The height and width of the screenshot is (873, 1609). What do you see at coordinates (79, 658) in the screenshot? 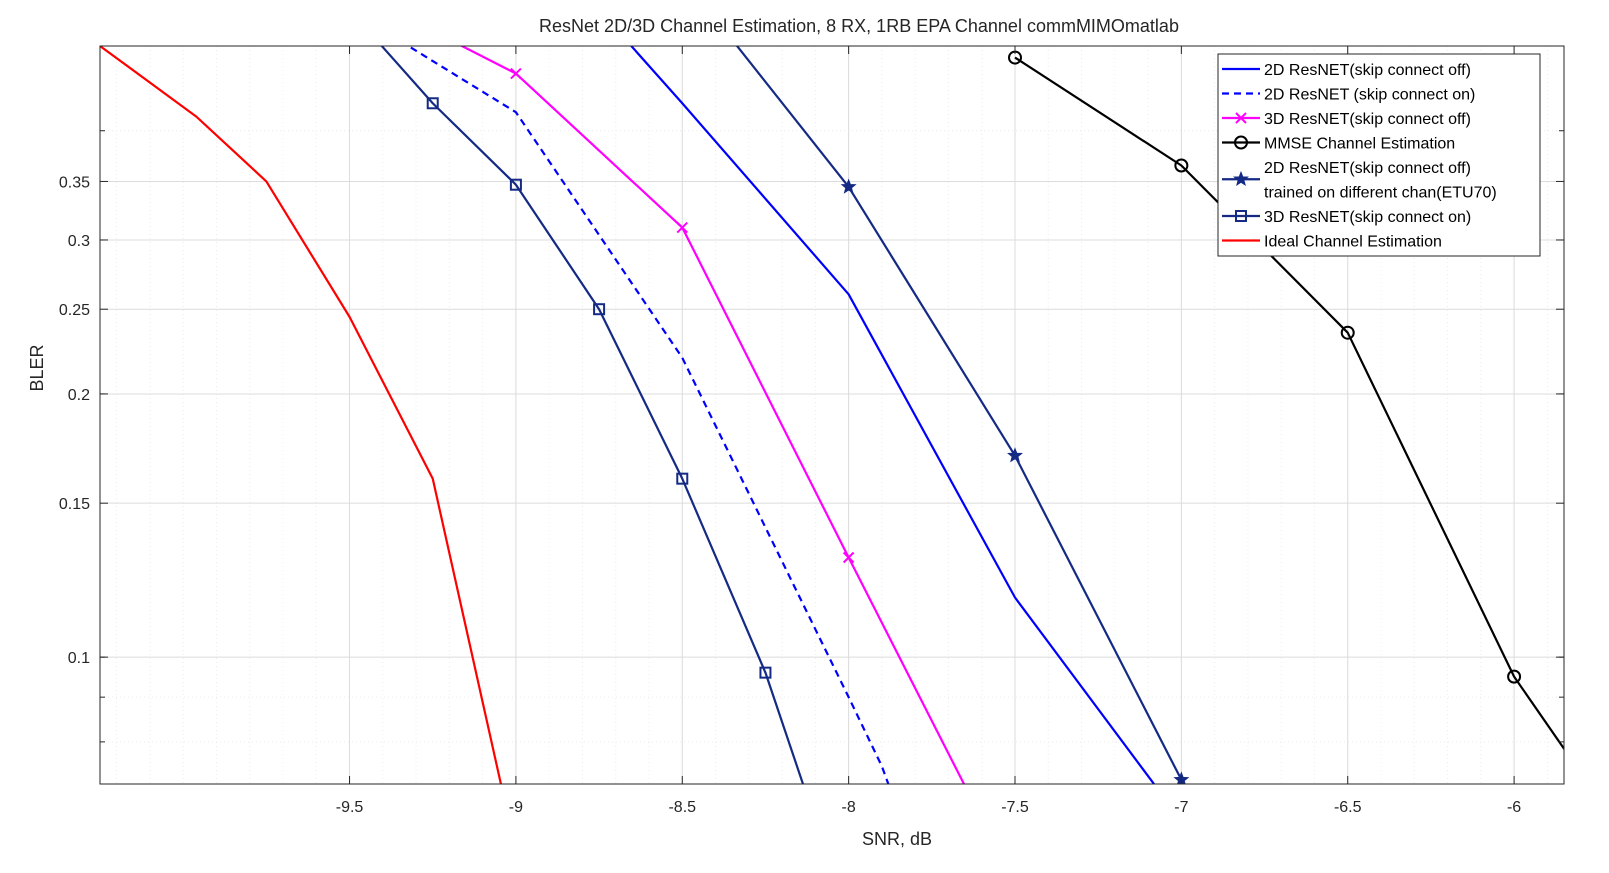
I see `y-tick-label: 0.1` at bounding box center [79, 658].